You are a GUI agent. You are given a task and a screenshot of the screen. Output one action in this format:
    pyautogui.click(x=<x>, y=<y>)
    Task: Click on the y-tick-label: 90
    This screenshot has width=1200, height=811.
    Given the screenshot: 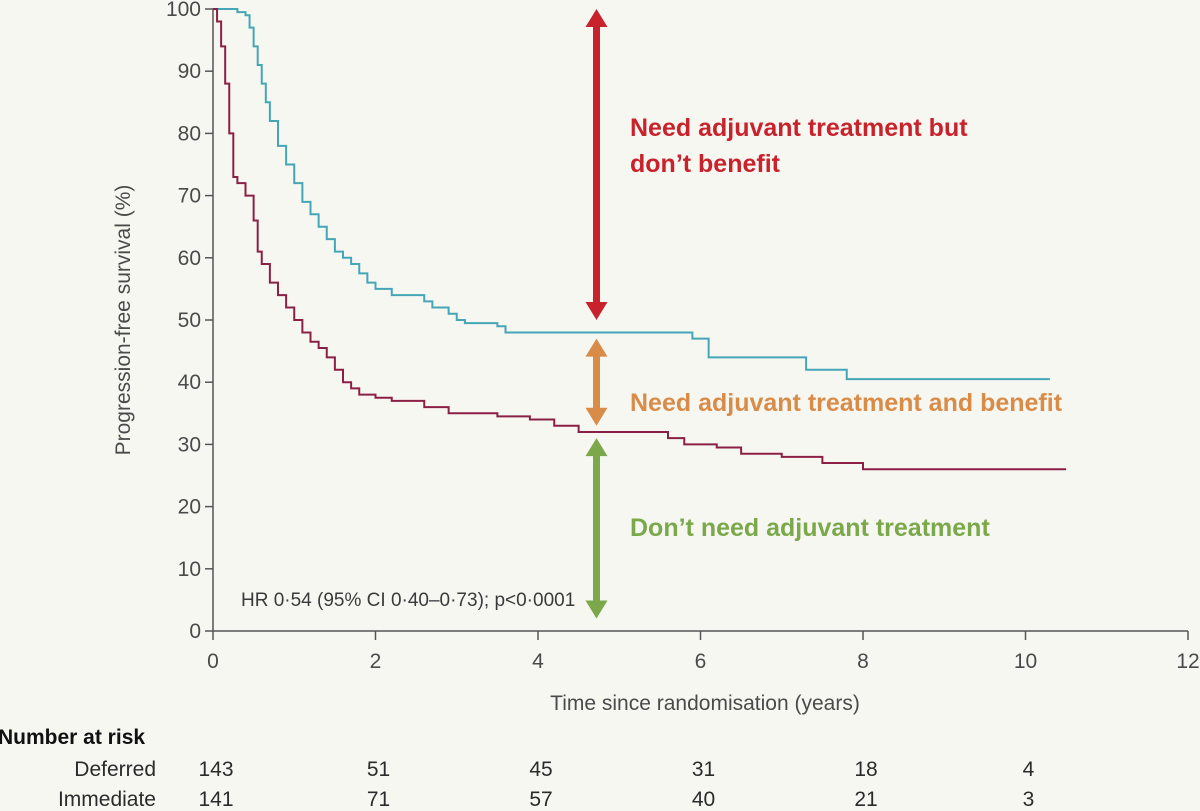 What is the action you would take?
    pyautogui.click(x=189, y=71)
    